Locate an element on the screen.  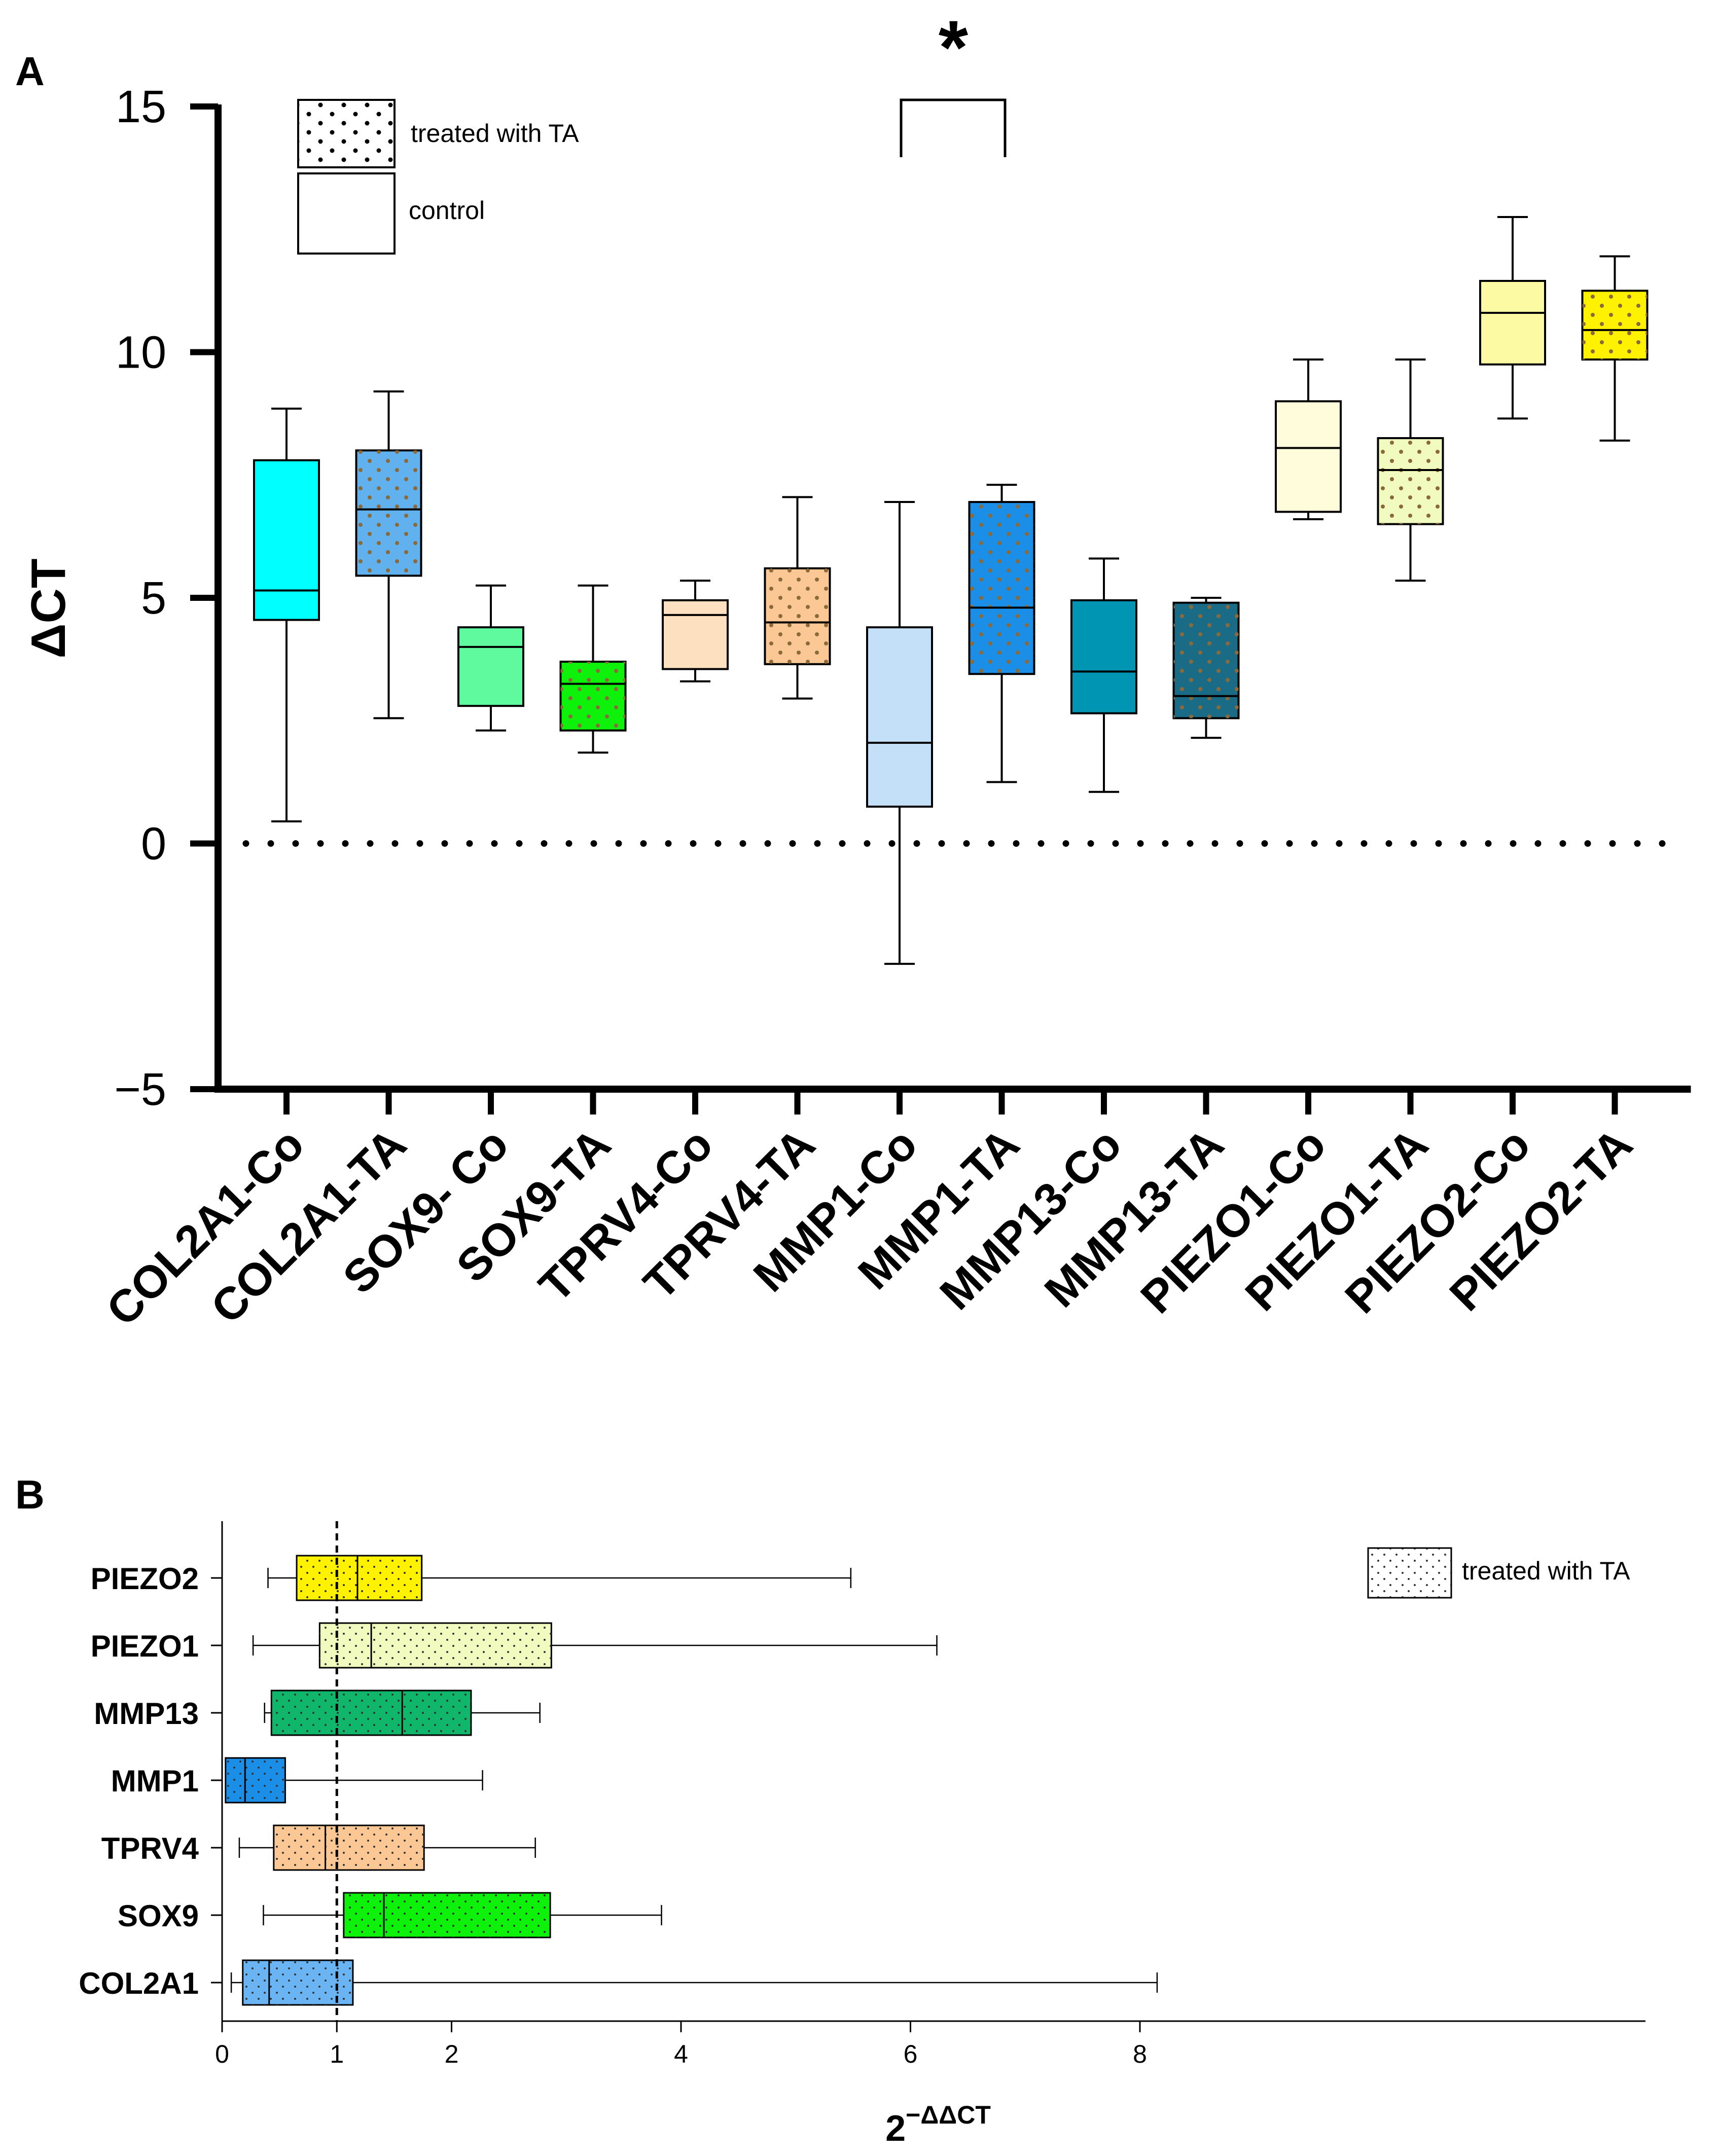
x-axis-label-exponent: −ΔΔCT is located at coordinates (949, 2115).